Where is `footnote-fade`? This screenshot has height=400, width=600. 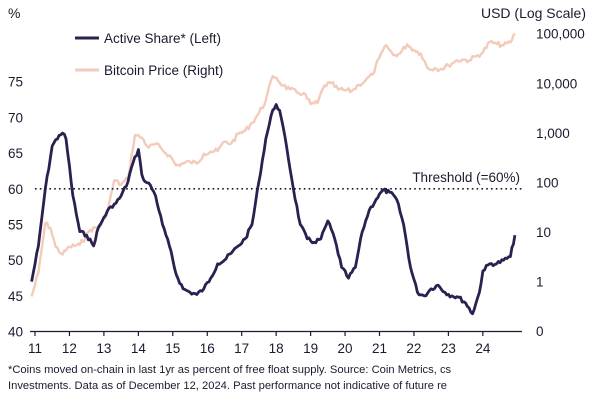
footnote-fade is located at coordinates (483, 379).